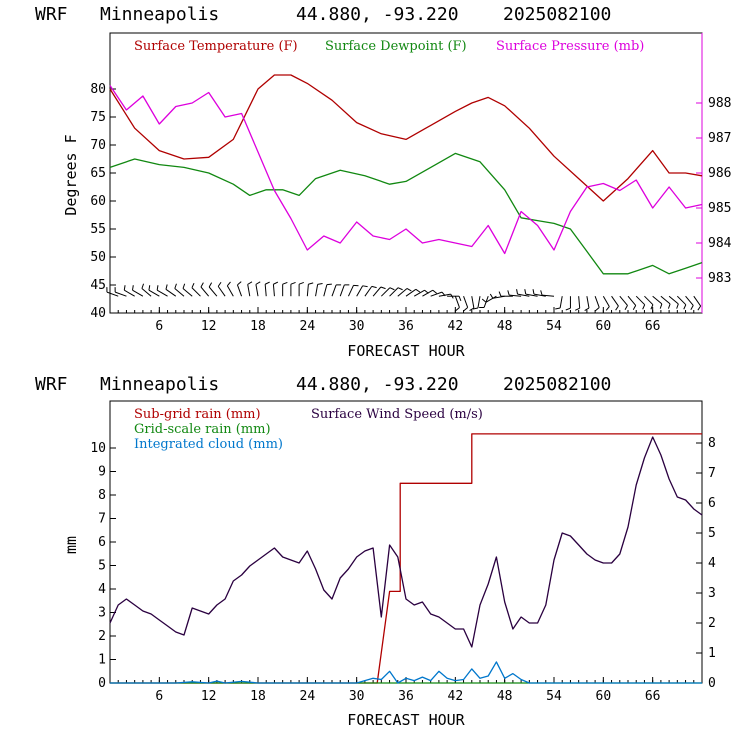 This screenshot has width=740, height=744. Describe the element at coordinates (712, 563) in the screenshot. I see `panel2-right-tick-label: 4` at that location.